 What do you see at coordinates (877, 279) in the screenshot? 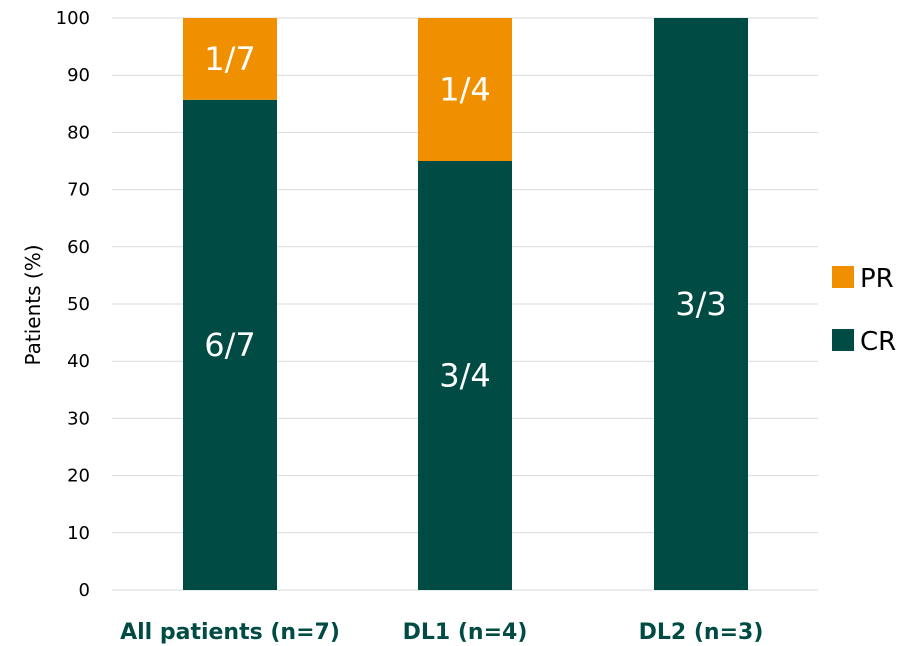
I see `legend-label-pr: PR` at bounding box center [877, 279].